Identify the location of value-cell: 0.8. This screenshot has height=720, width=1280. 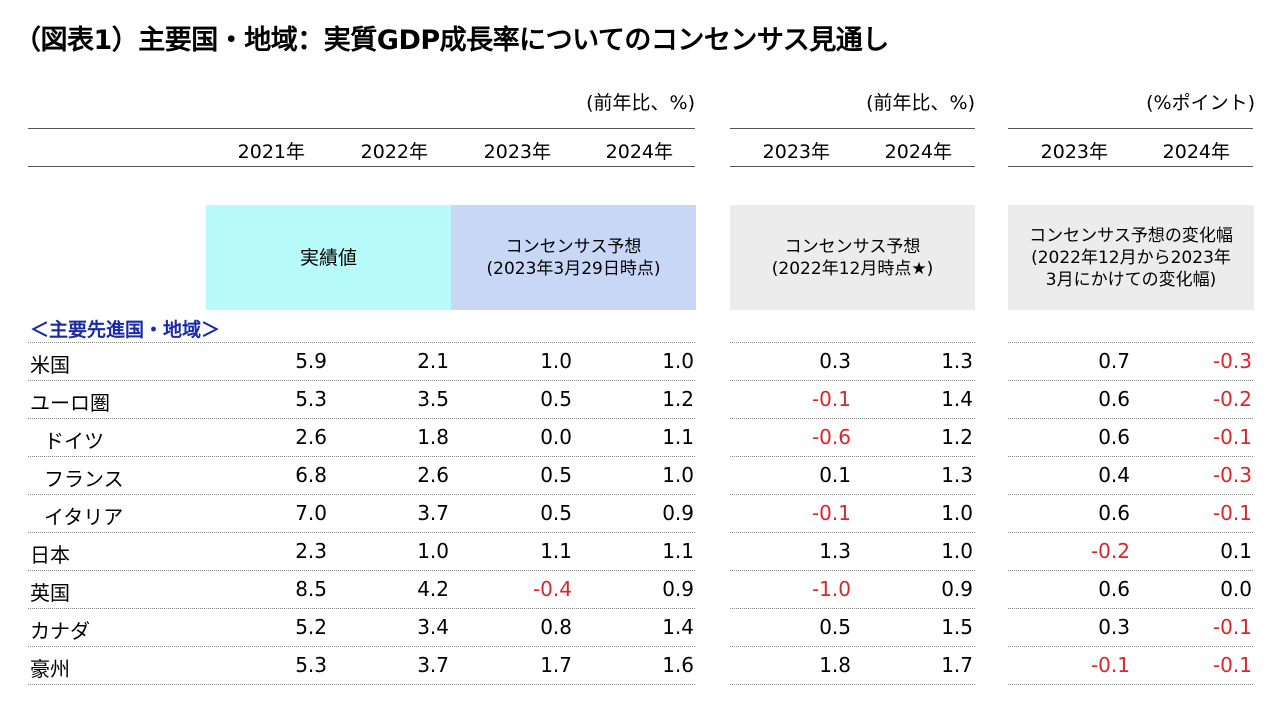
(556, 627).